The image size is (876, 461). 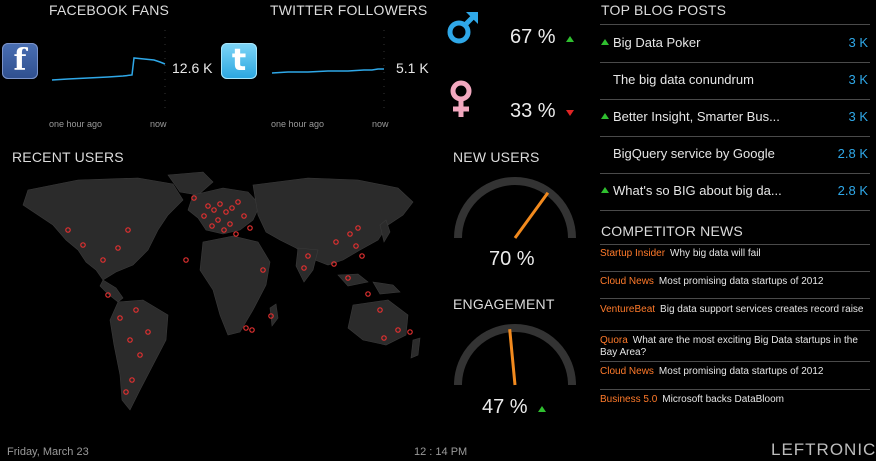 I want to click on new-users-title: NEW USERS, so click(x=496, y=157).